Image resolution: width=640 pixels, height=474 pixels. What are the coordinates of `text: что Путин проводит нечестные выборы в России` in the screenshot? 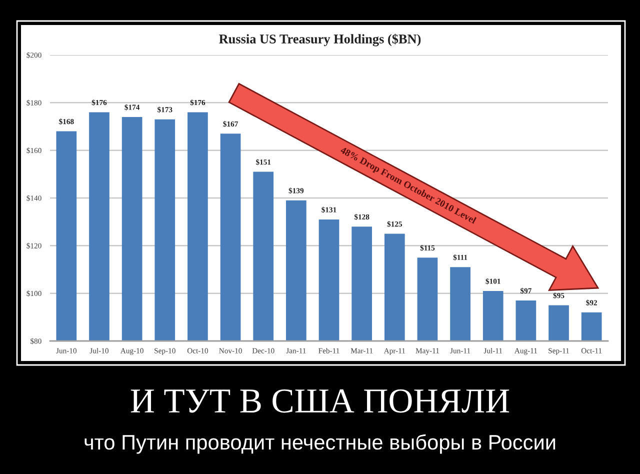 It's located at (320, 444).